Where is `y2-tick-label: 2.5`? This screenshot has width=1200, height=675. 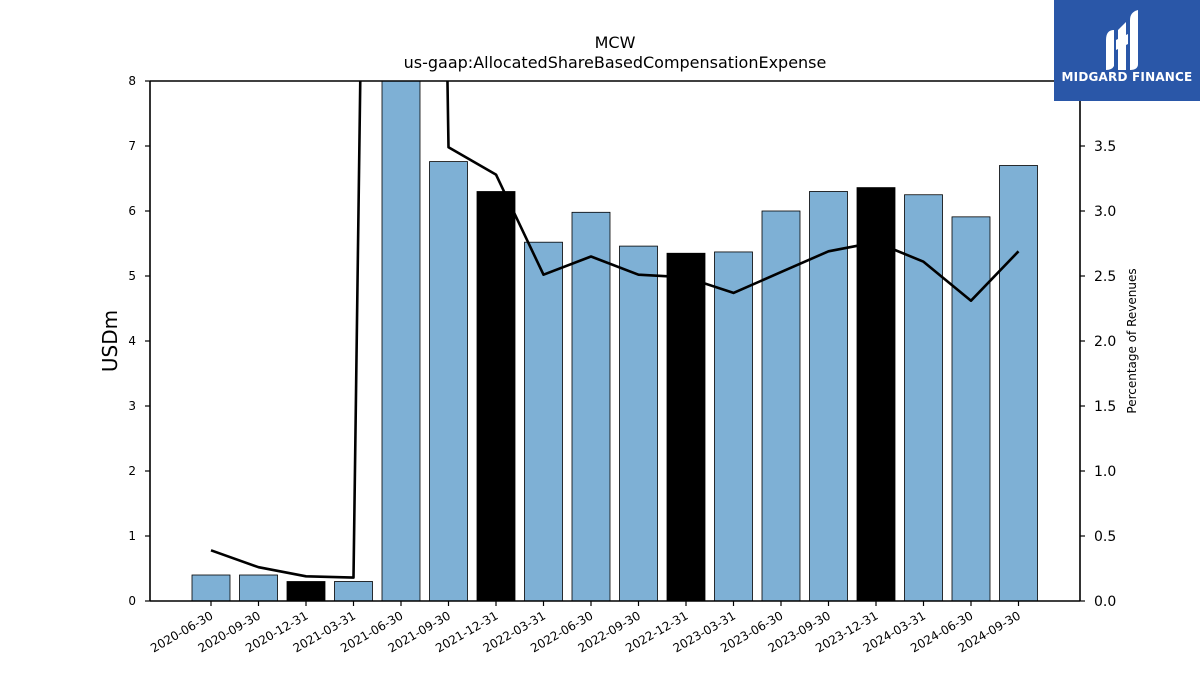 y2-tick-label: 2.5 is located at coordinates (1105, 277).